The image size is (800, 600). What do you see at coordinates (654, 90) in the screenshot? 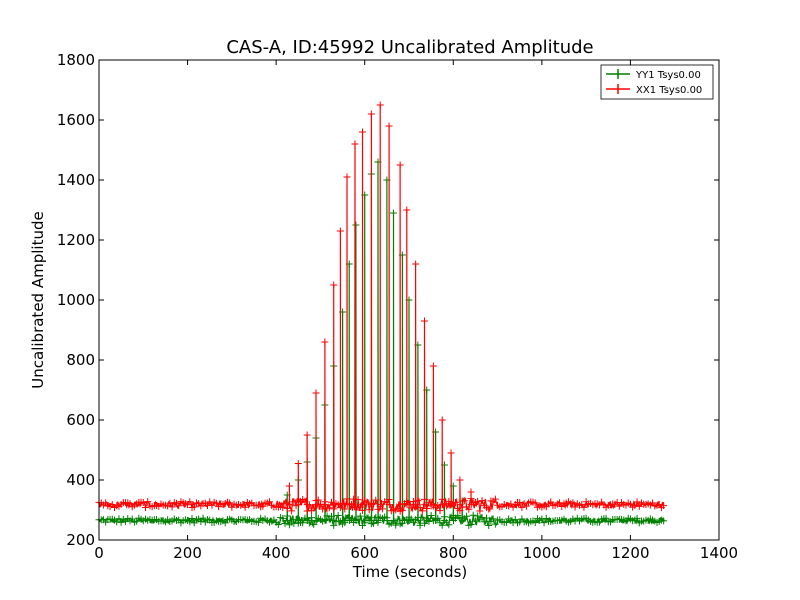
I see `legend-entry-xx1: XX1 Tsys0.00` at bounding box center [654, 90].